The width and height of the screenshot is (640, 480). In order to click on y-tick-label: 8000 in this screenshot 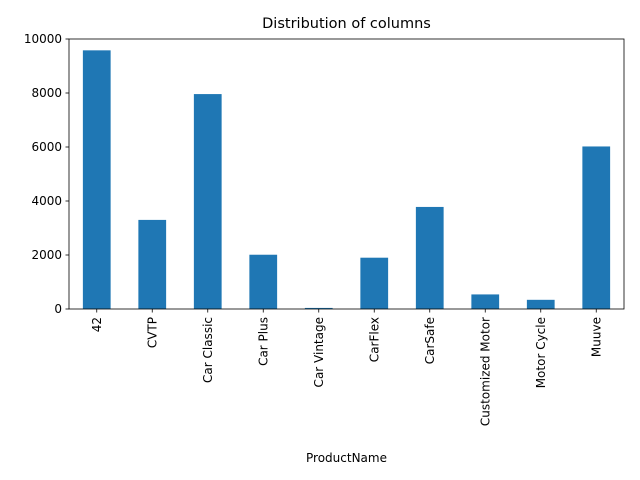, I will do `click(46, 93)`.